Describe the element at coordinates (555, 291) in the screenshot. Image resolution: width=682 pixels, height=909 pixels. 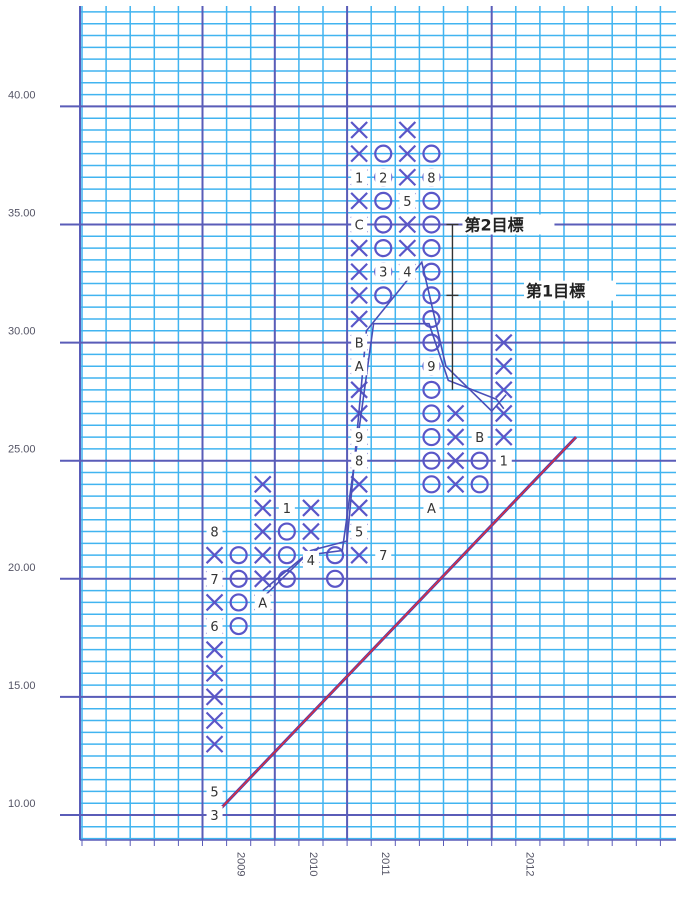
I see `target1-label: 第1目標` at that location.